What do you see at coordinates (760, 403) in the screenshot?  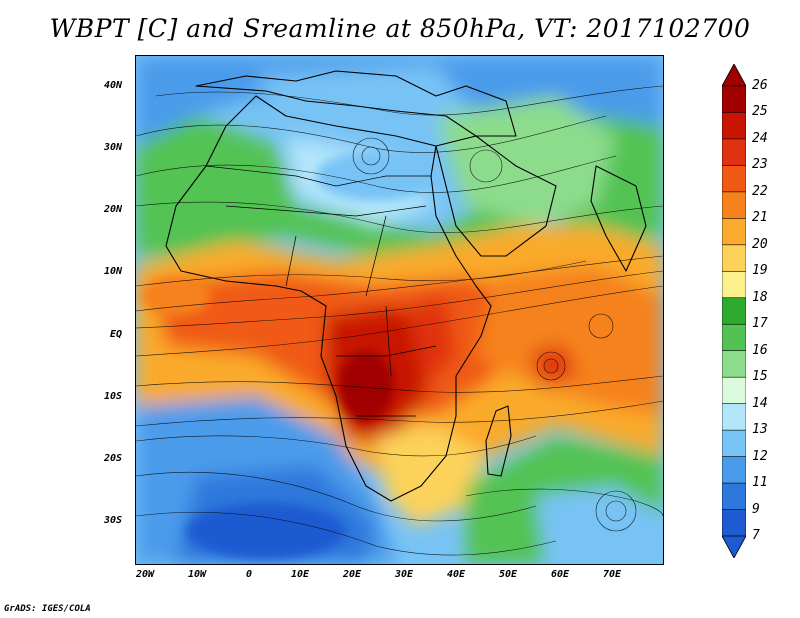 I see `colorbar-label: 14` at bounding box center [760, 403].